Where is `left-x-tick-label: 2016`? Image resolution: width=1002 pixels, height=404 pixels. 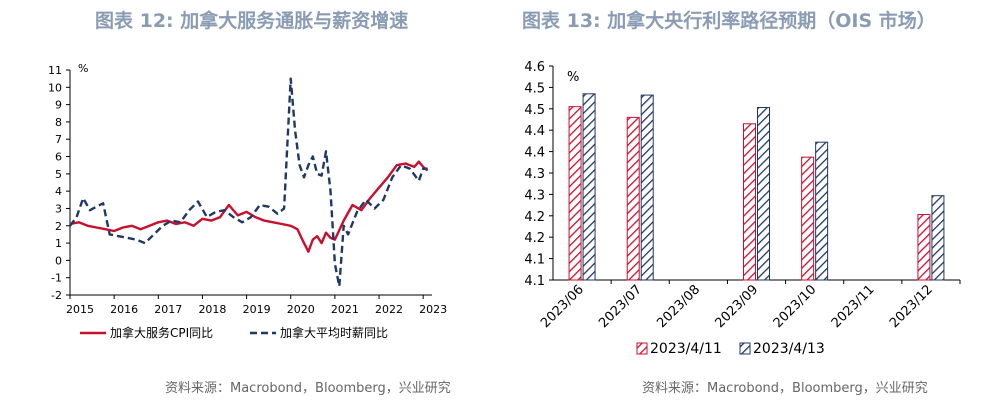 left-x-tick-label: 2016 is located at coordinates (124, 309).